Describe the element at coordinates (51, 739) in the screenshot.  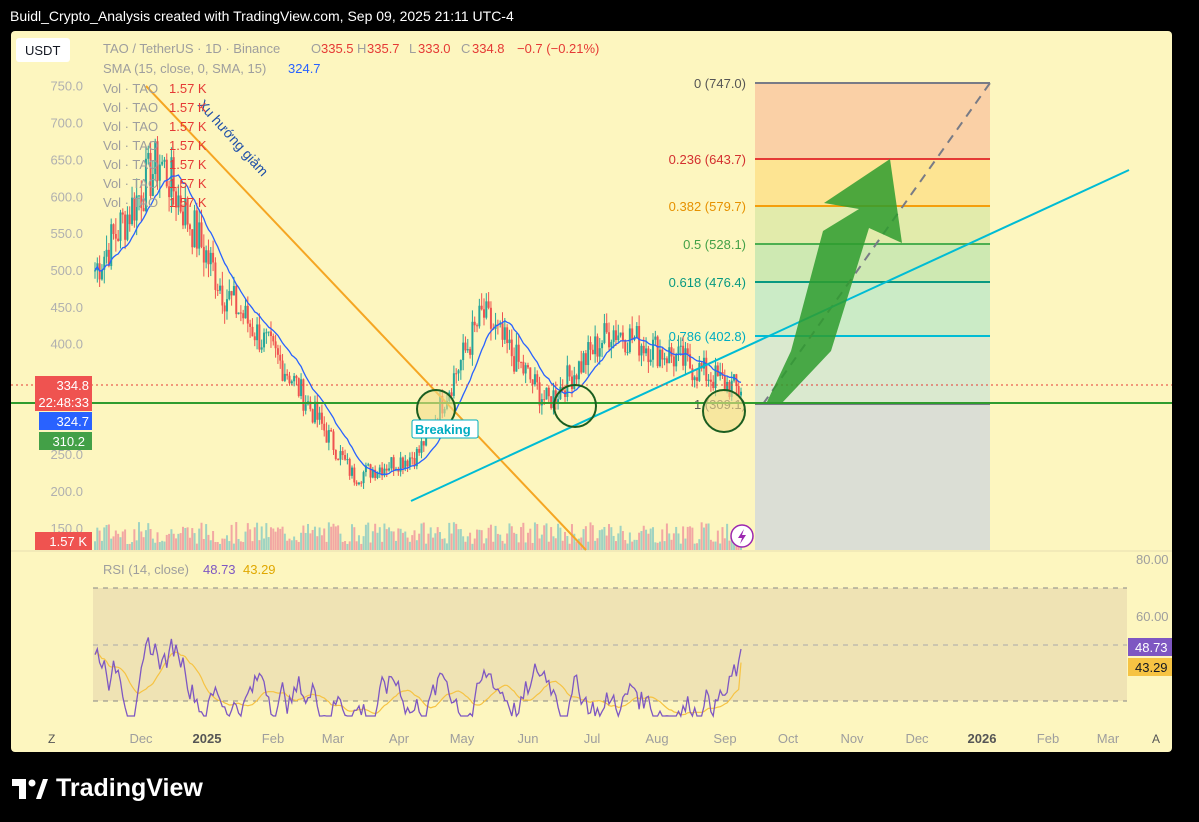
I see `auto-scale-z-button: Z` at that location.